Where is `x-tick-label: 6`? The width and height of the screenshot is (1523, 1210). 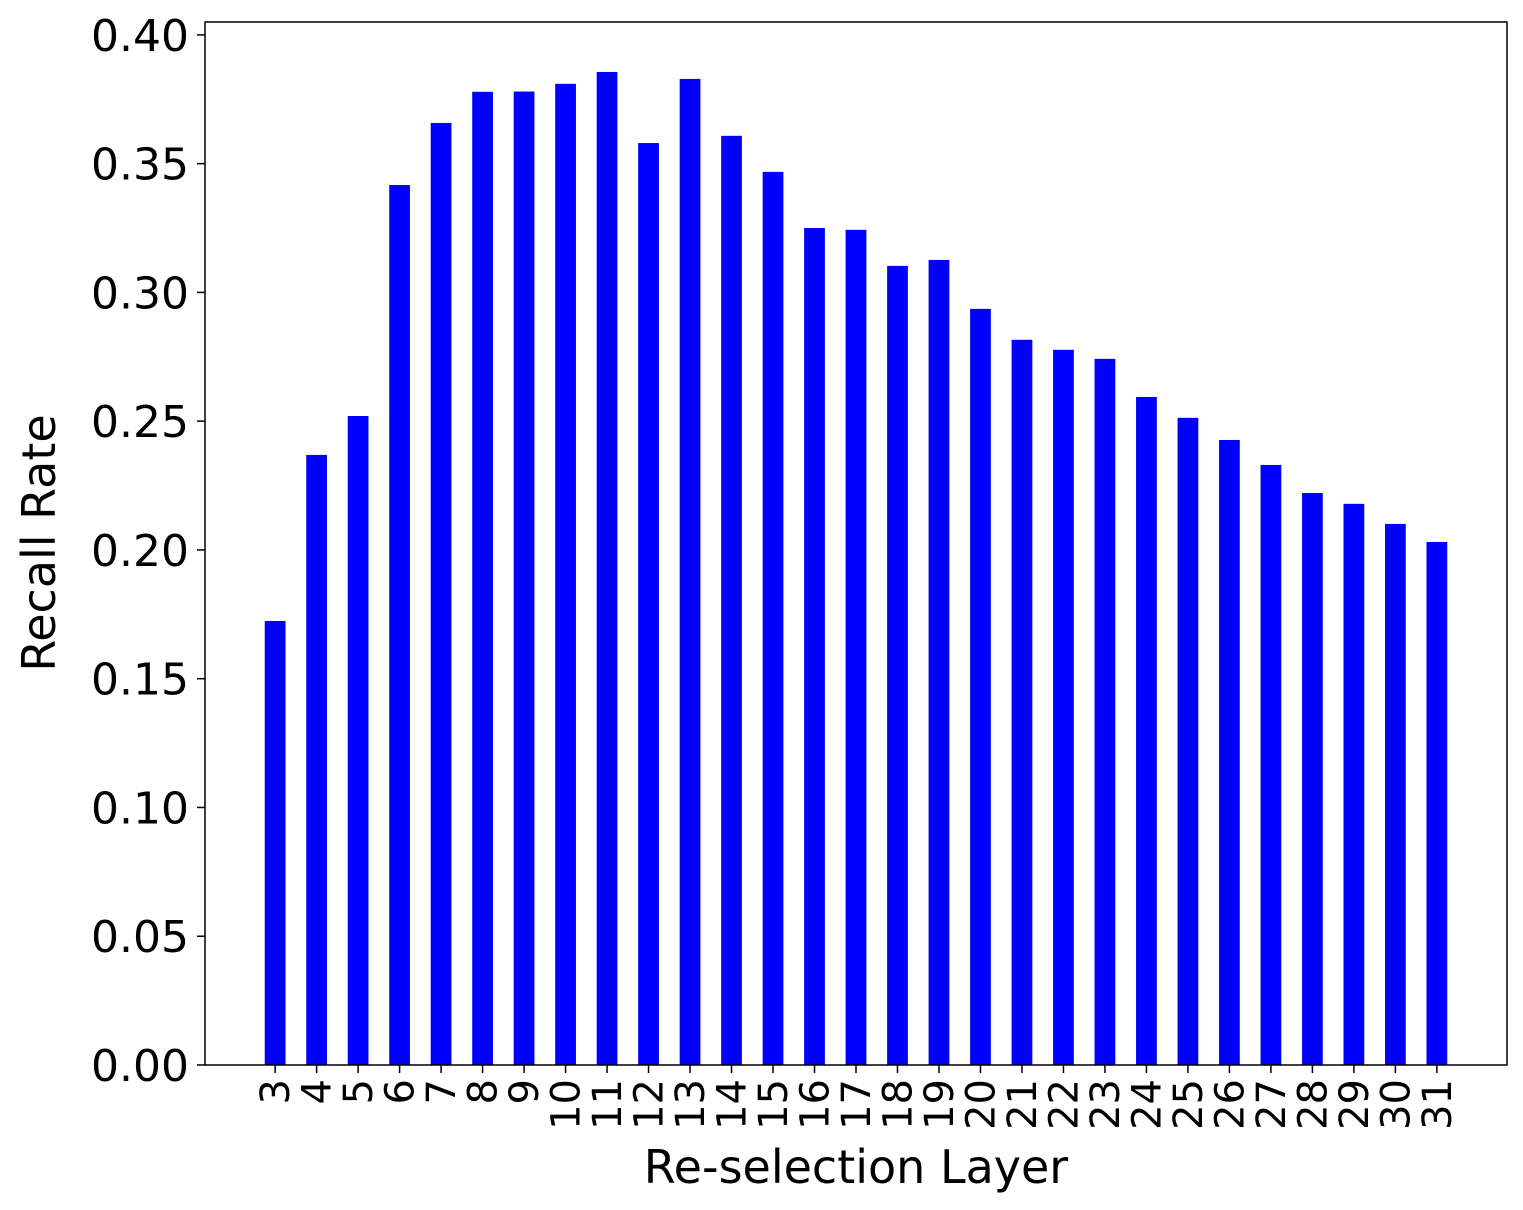
x-tick-label: 6 is located at coordinates (401, 1091).